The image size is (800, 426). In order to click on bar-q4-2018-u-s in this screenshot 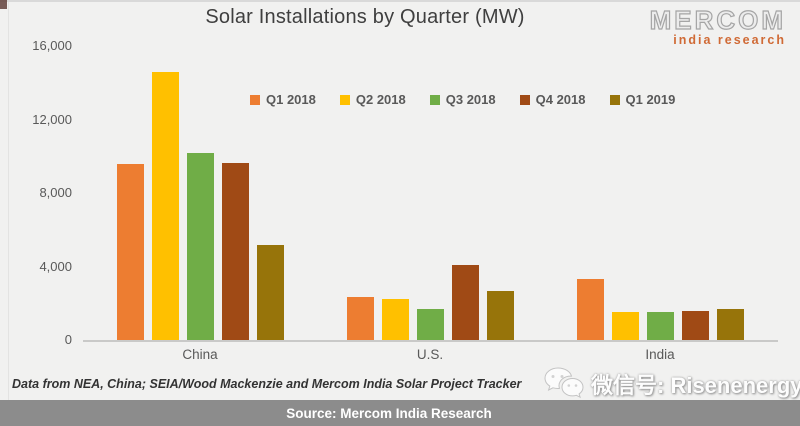, I will do `click(465, 303)`.